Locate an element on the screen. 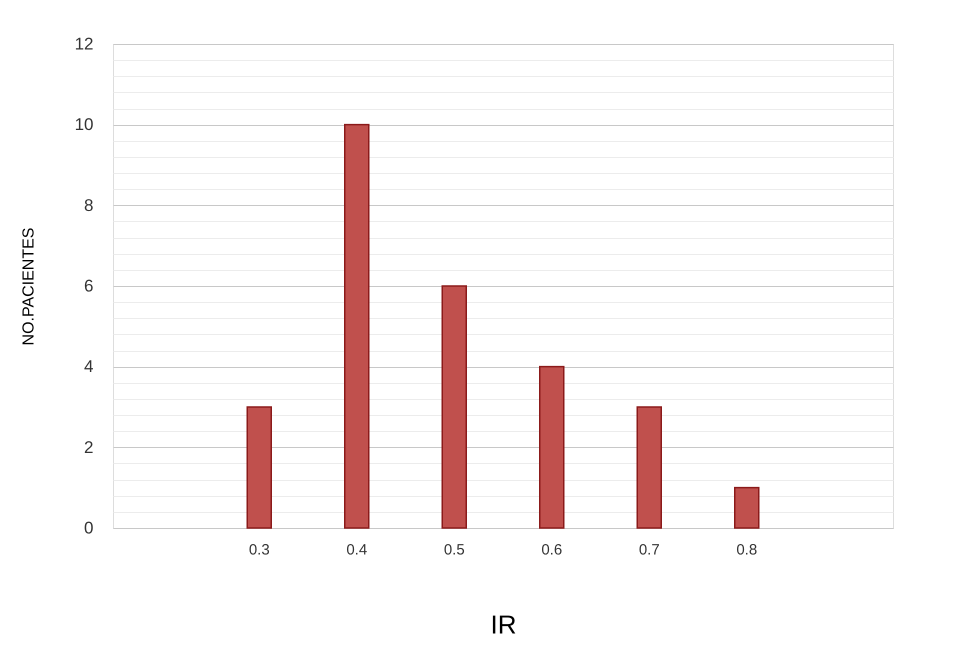 The height and width of the screenshot is (654, 966). x-tick-label: 0.7 is located at coordinates (649, 550).